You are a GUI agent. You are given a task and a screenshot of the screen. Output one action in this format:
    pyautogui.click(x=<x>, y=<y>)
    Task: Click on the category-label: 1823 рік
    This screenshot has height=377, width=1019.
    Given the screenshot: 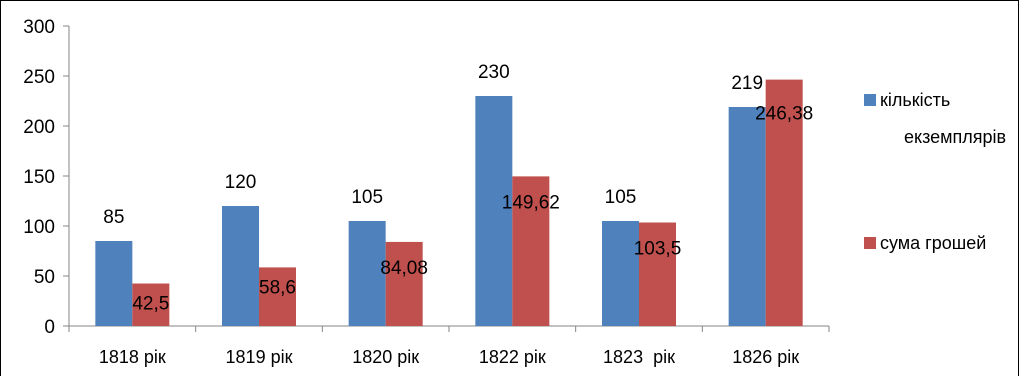 What is the action you would take?
    pyautogui.click(x=639, y=357)
    